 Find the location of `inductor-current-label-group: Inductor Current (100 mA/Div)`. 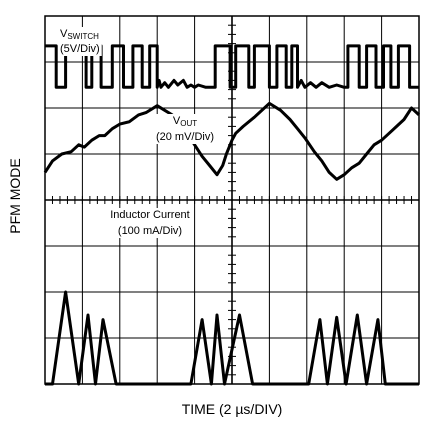

inductor-current-label-group: Inductor Current (100 mA/Div) is located at coordinates (150, 223).